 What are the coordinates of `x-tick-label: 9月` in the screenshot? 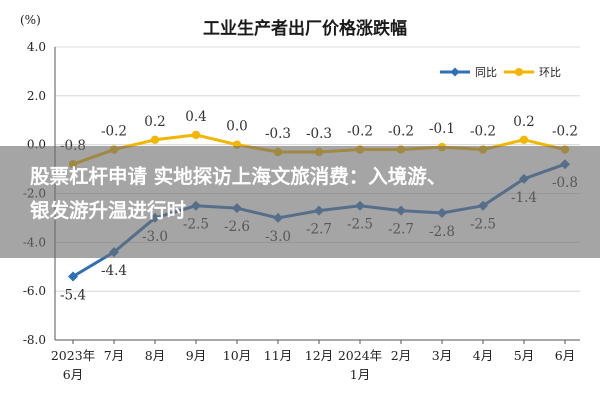 It's located at (196, 355).